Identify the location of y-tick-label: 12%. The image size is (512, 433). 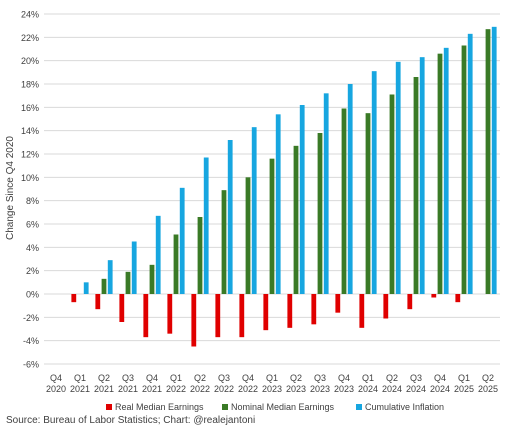
(30, 155).